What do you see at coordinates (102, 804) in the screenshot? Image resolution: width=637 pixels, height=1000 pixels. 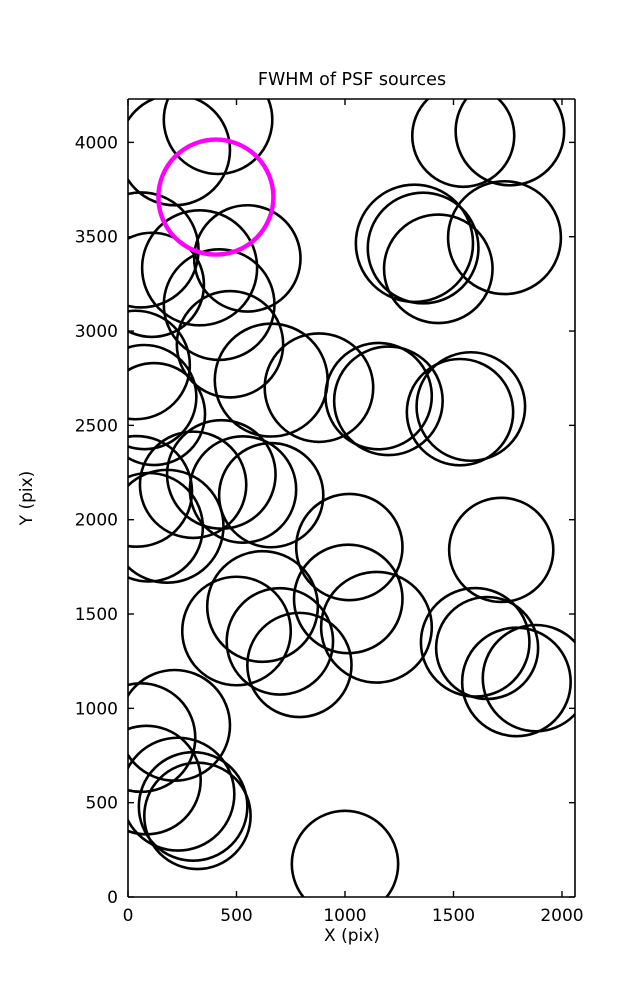 I see `y-tick-label: 500` at bounding box center [102, 804].